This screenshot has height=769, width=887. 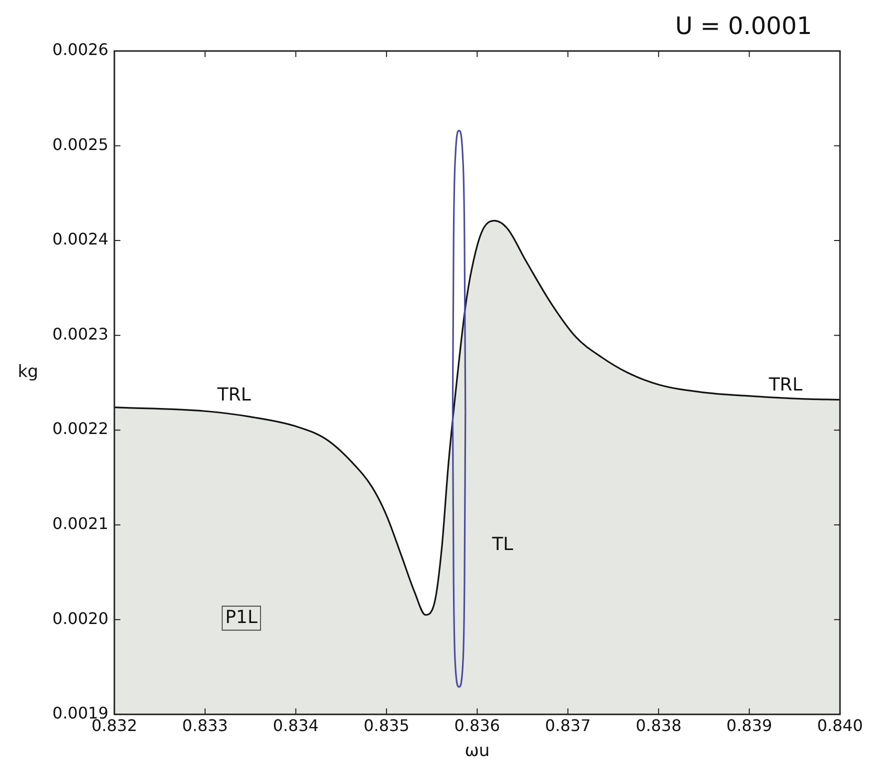 I want to click on y-tick-label: 0.0023, so click(x=80, y=334).